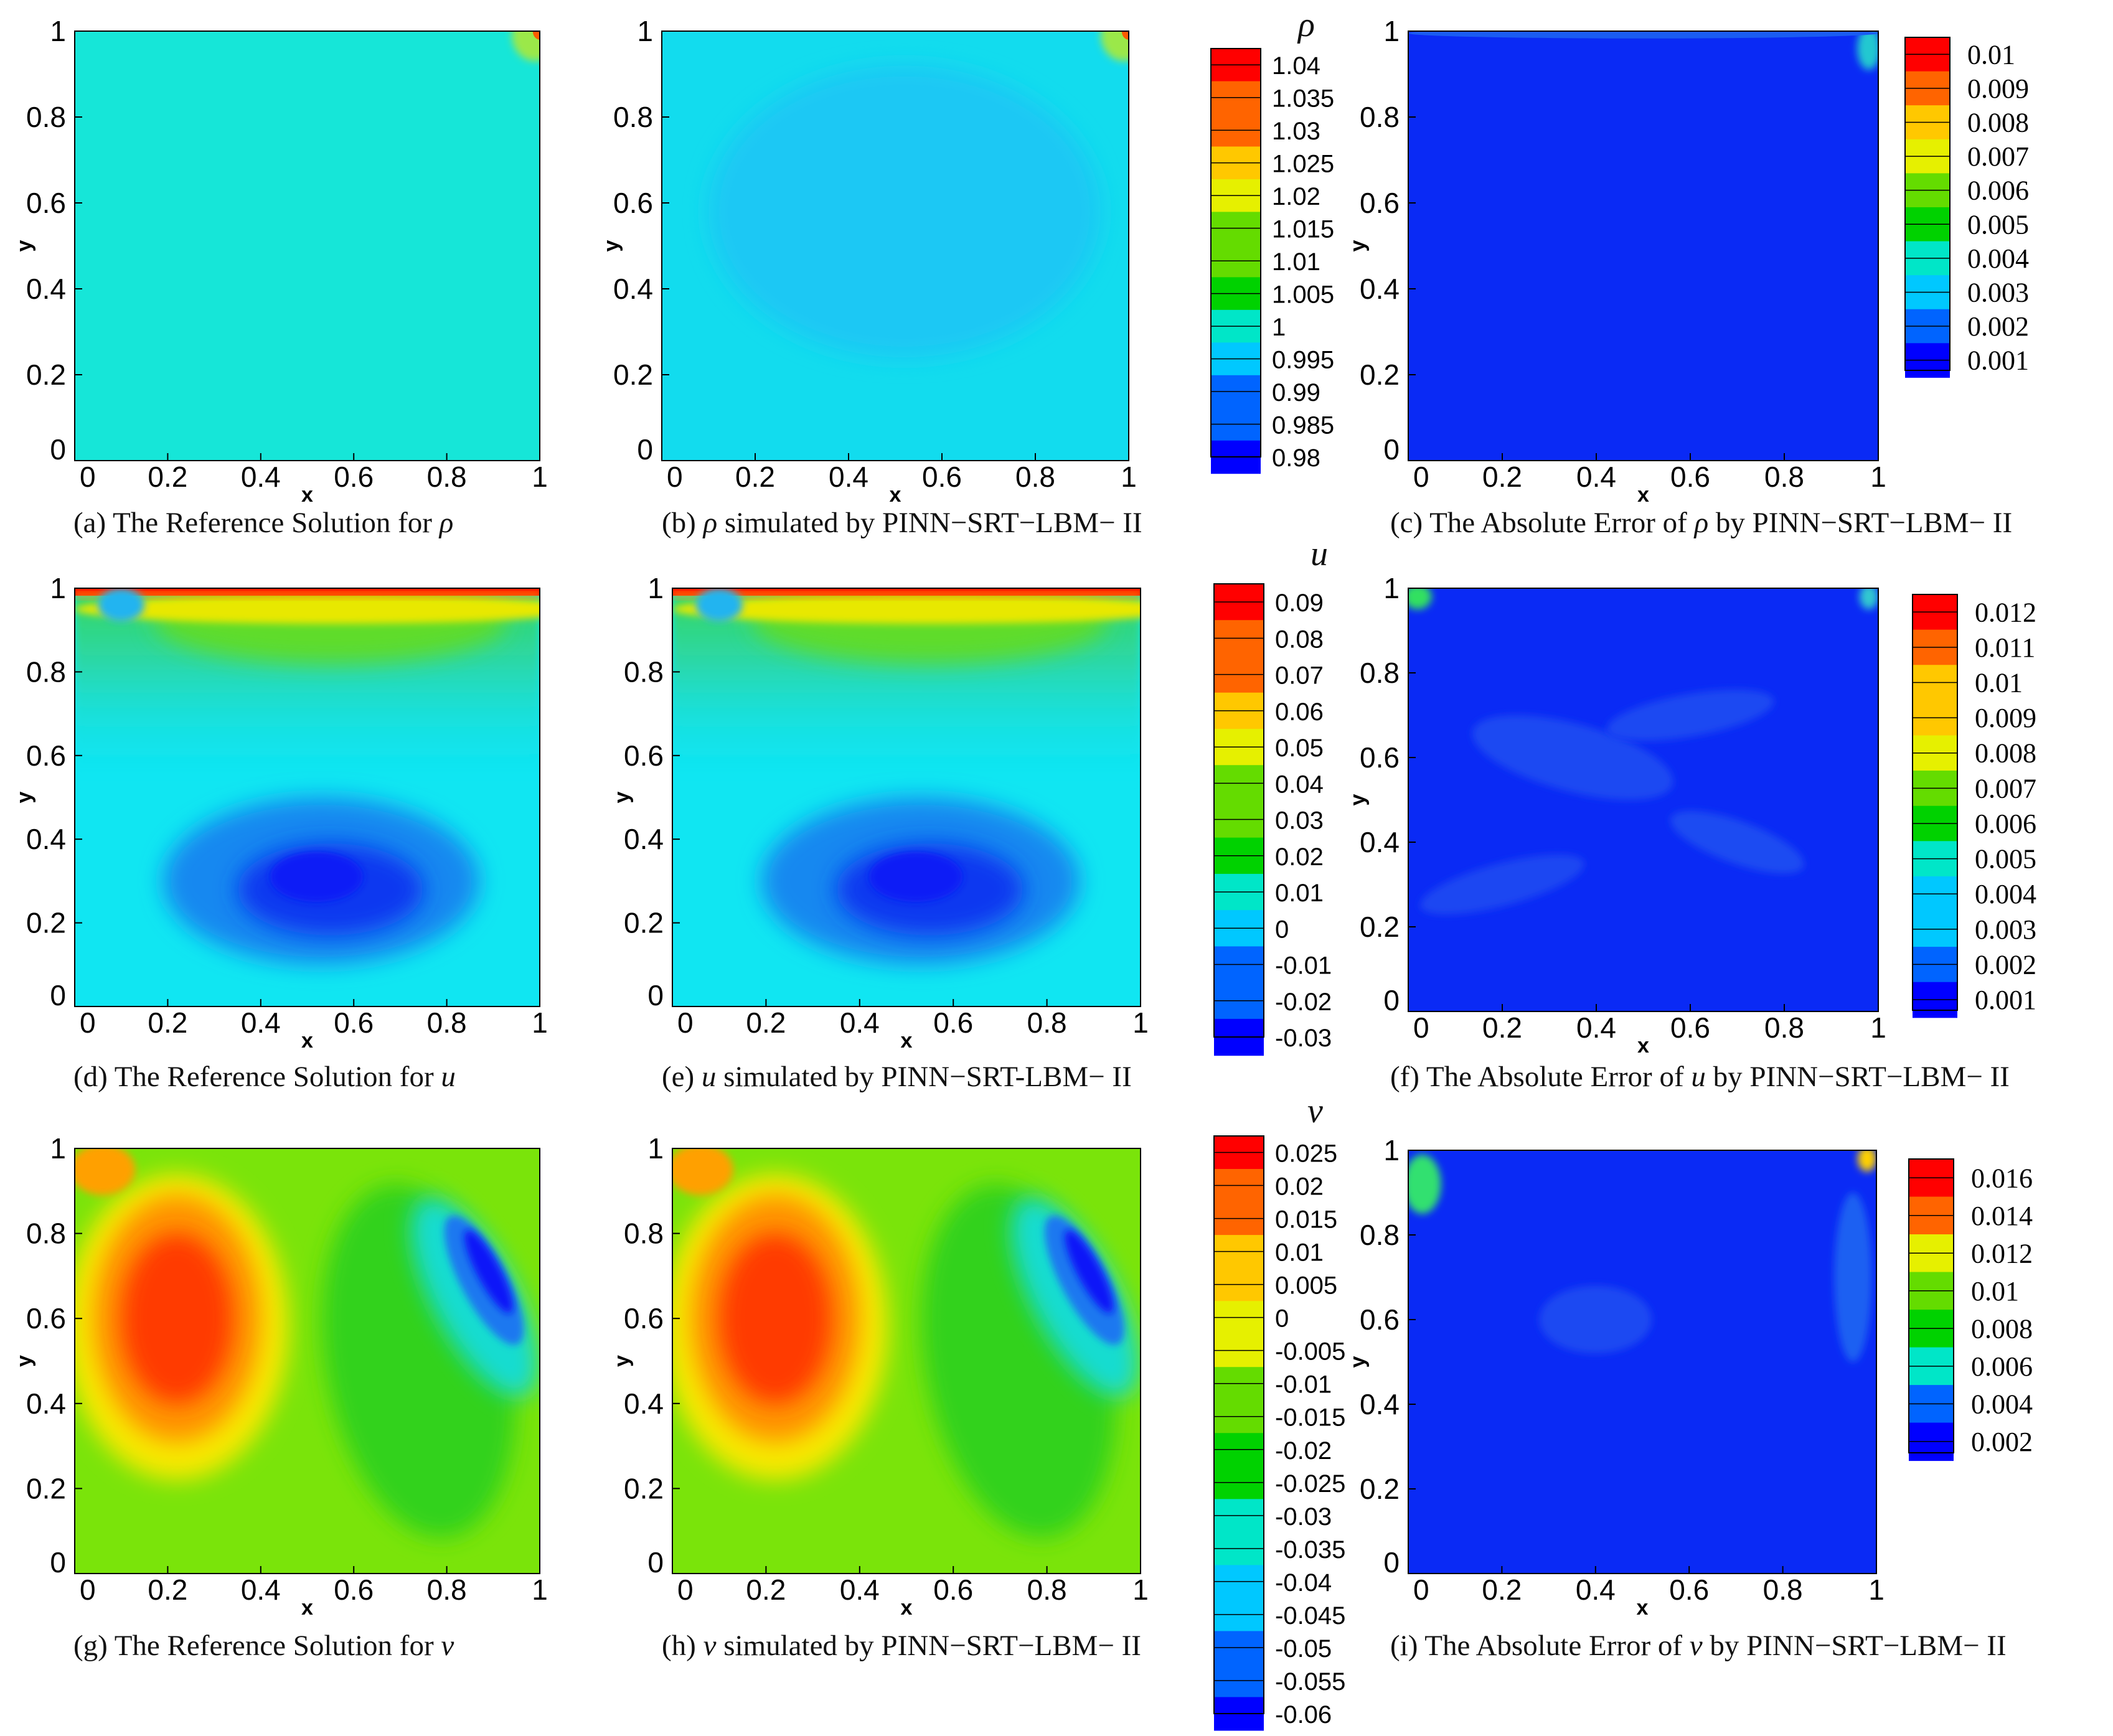 The height and width of the screenshot is (1736, 2113). I want to click on colorbar-tick-label: -0.04, so click(1303, 1583).